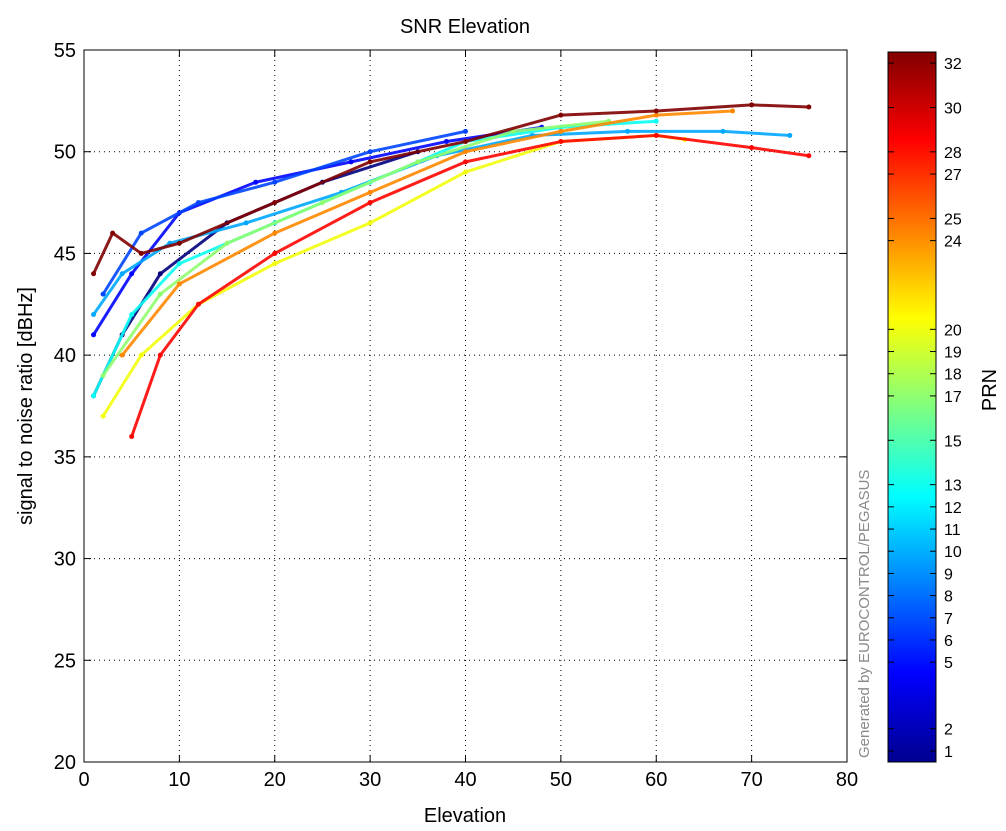 Image resolution: width=1006 pixels, height=831 pixels. Describe the element at coordinates (65, 763) in the screenshot. I see `y-tick-label: 20` at that location.